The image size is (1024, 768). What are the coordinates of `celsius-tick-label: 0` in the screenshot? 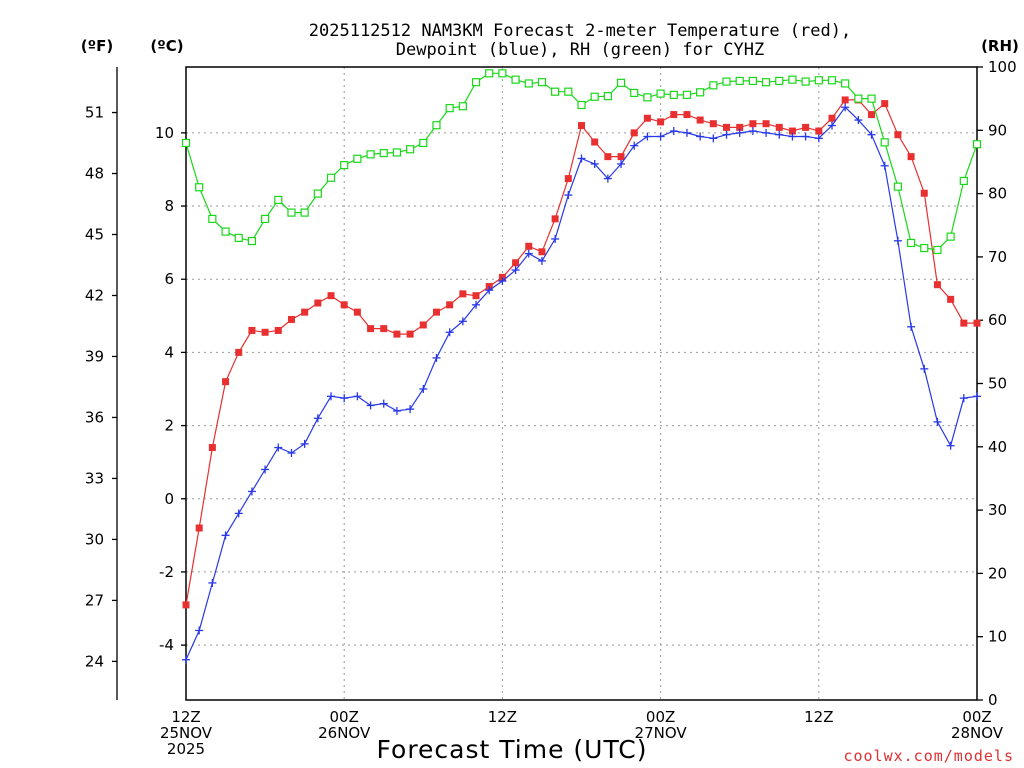 It's located at (169, 499).